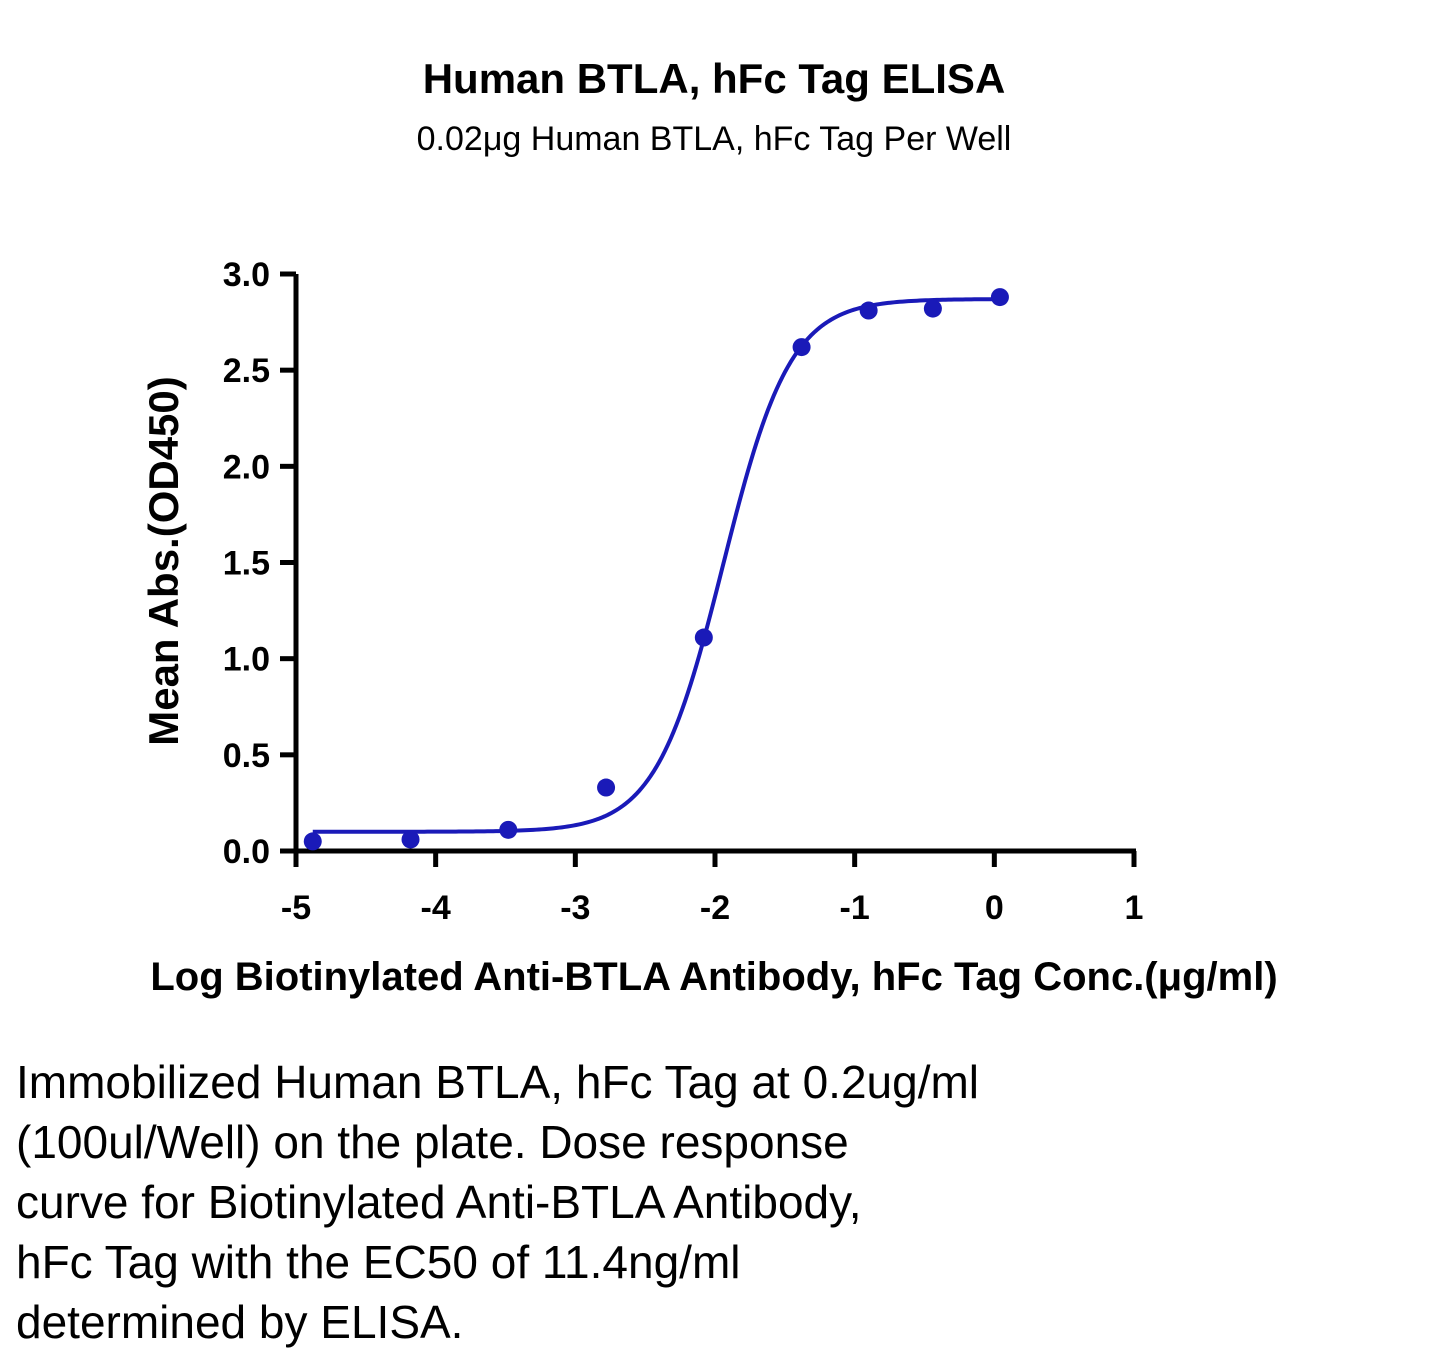  Describe the element at coordinates (246, 564) in the screenshot. I see `y-tick-label: 1.5` at that location.